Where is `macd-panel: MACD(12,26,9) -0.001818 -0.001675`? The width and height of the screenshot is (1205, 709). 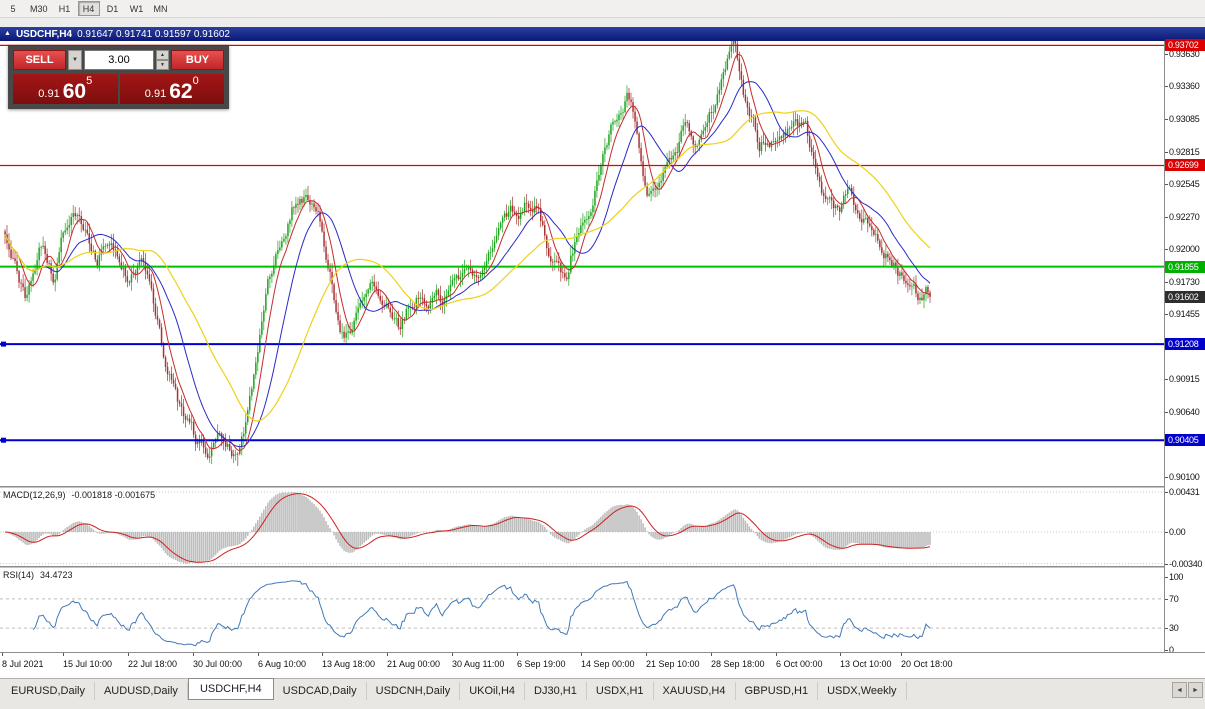 macd-panel: MACD(12,26,9) -0.001818 -0.001675 is located at coordinates (582, 527).